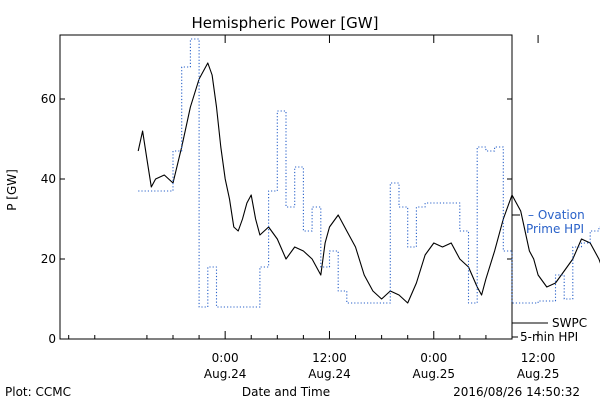 This screenshot has width=600, height=400. I want to click on x-tick-time-3: 12:00, so click(538, 358).